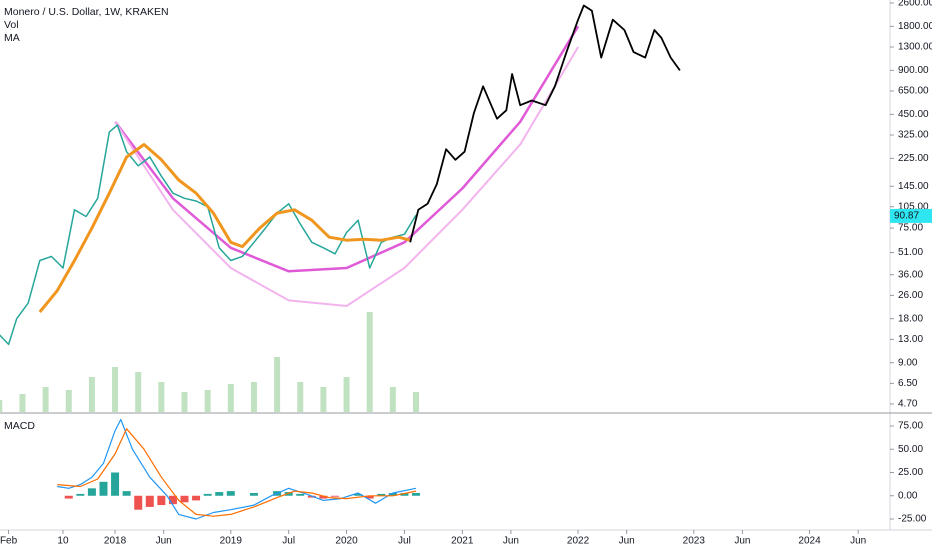  What do you see at coordinates (913, 70) in the screenshot?
I see `y-tick-label: 900.00` at bounding box center [913, 70].